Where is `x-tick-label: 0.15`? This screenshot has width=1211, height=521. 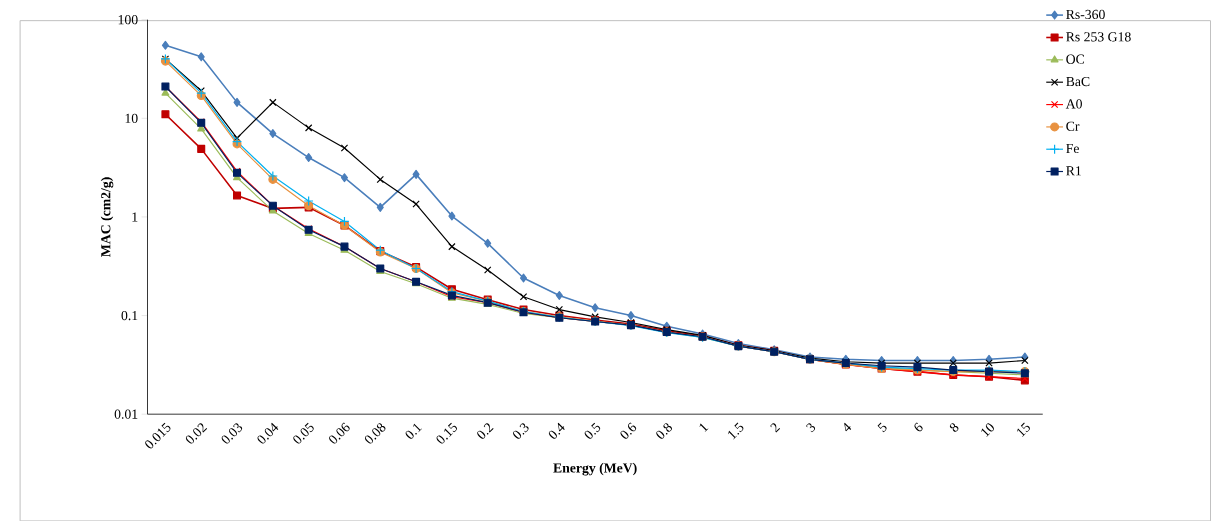 x-tick-label: 0.15 is located at coordinates (446, 433).